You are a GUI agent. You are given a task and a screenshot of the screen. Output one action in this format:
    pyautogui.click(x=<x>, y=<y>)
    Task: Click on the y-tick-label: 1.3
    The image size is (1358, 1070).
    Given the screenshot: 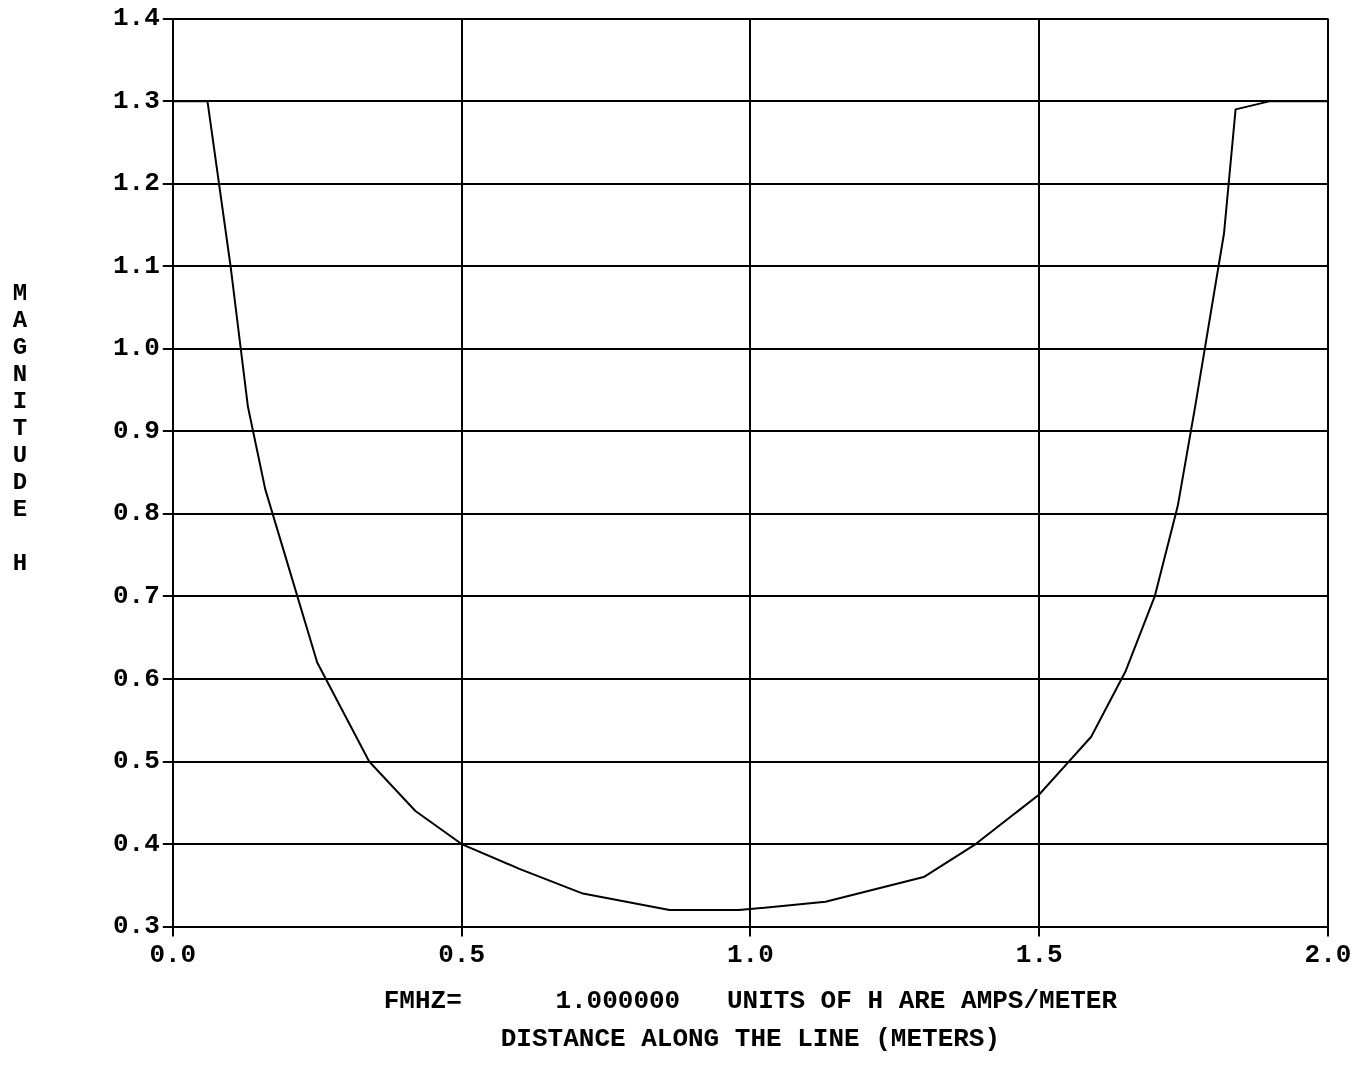 What is the action you would take?
    pyautogui.click(x=136, y=100)
    